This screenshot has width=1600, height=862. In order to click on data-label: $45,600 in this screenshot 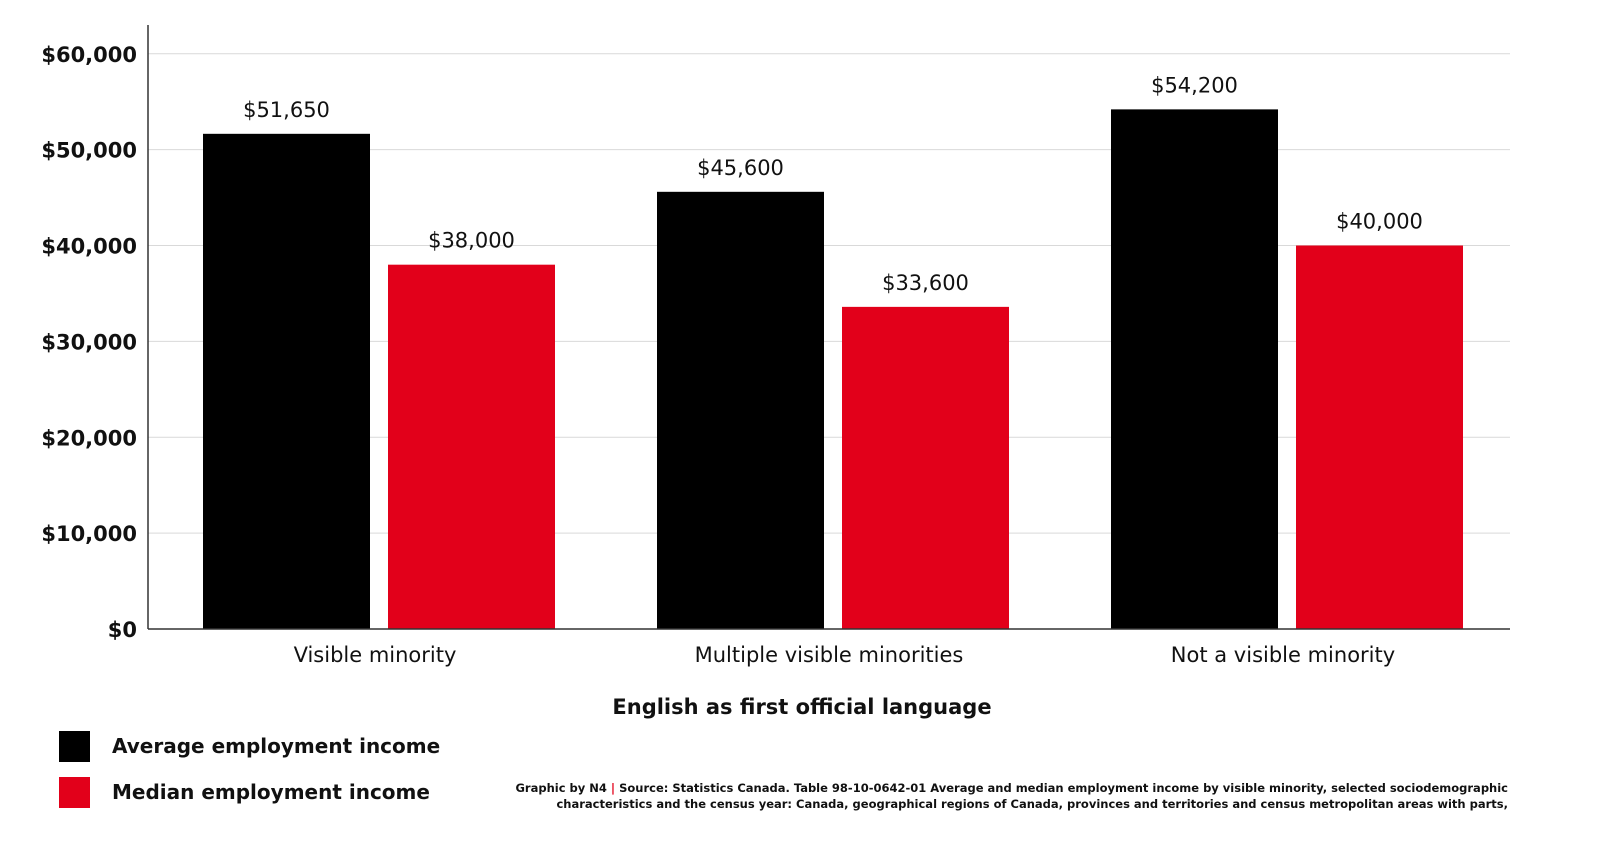, I will do `click(740, 168)`.